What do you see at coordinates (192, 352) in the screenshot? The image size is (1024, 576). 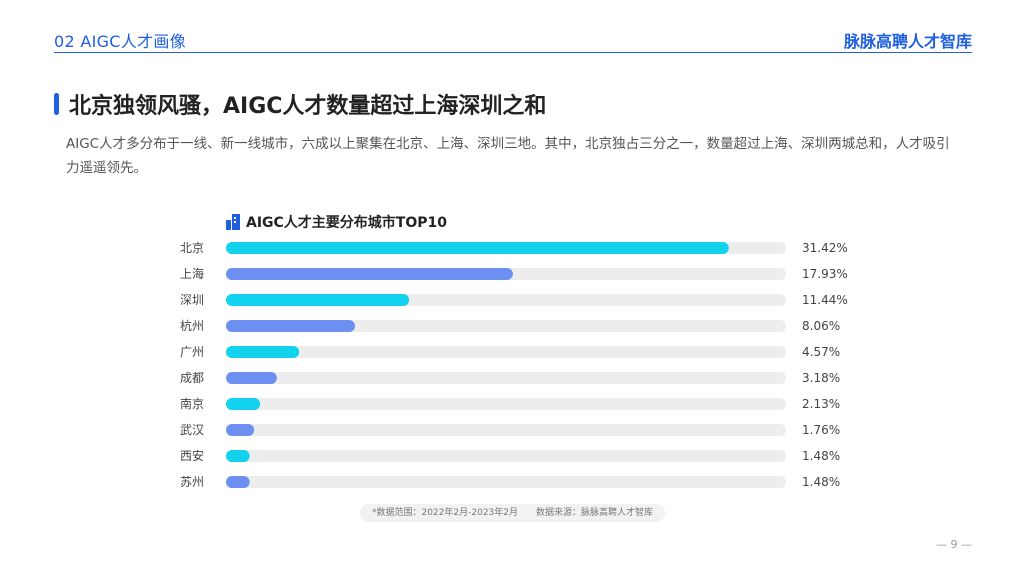 I see `category-label: 广州` at bounding box center [192, 352].